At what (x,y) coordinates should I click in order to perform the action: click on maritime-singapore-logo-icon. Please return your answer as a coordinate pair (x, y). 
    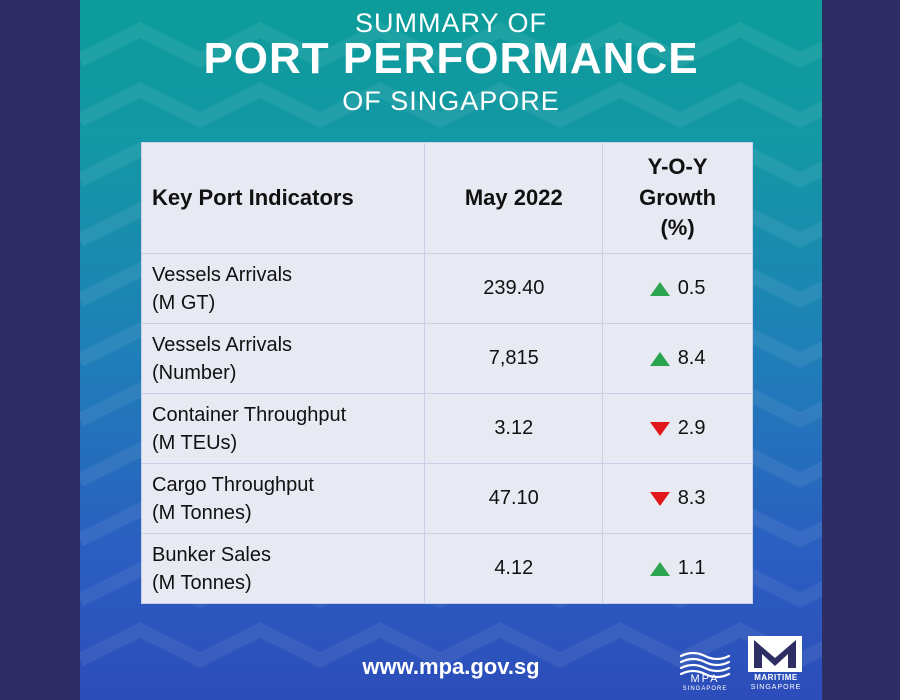
    Looking at the image, I should click on (775, 654).